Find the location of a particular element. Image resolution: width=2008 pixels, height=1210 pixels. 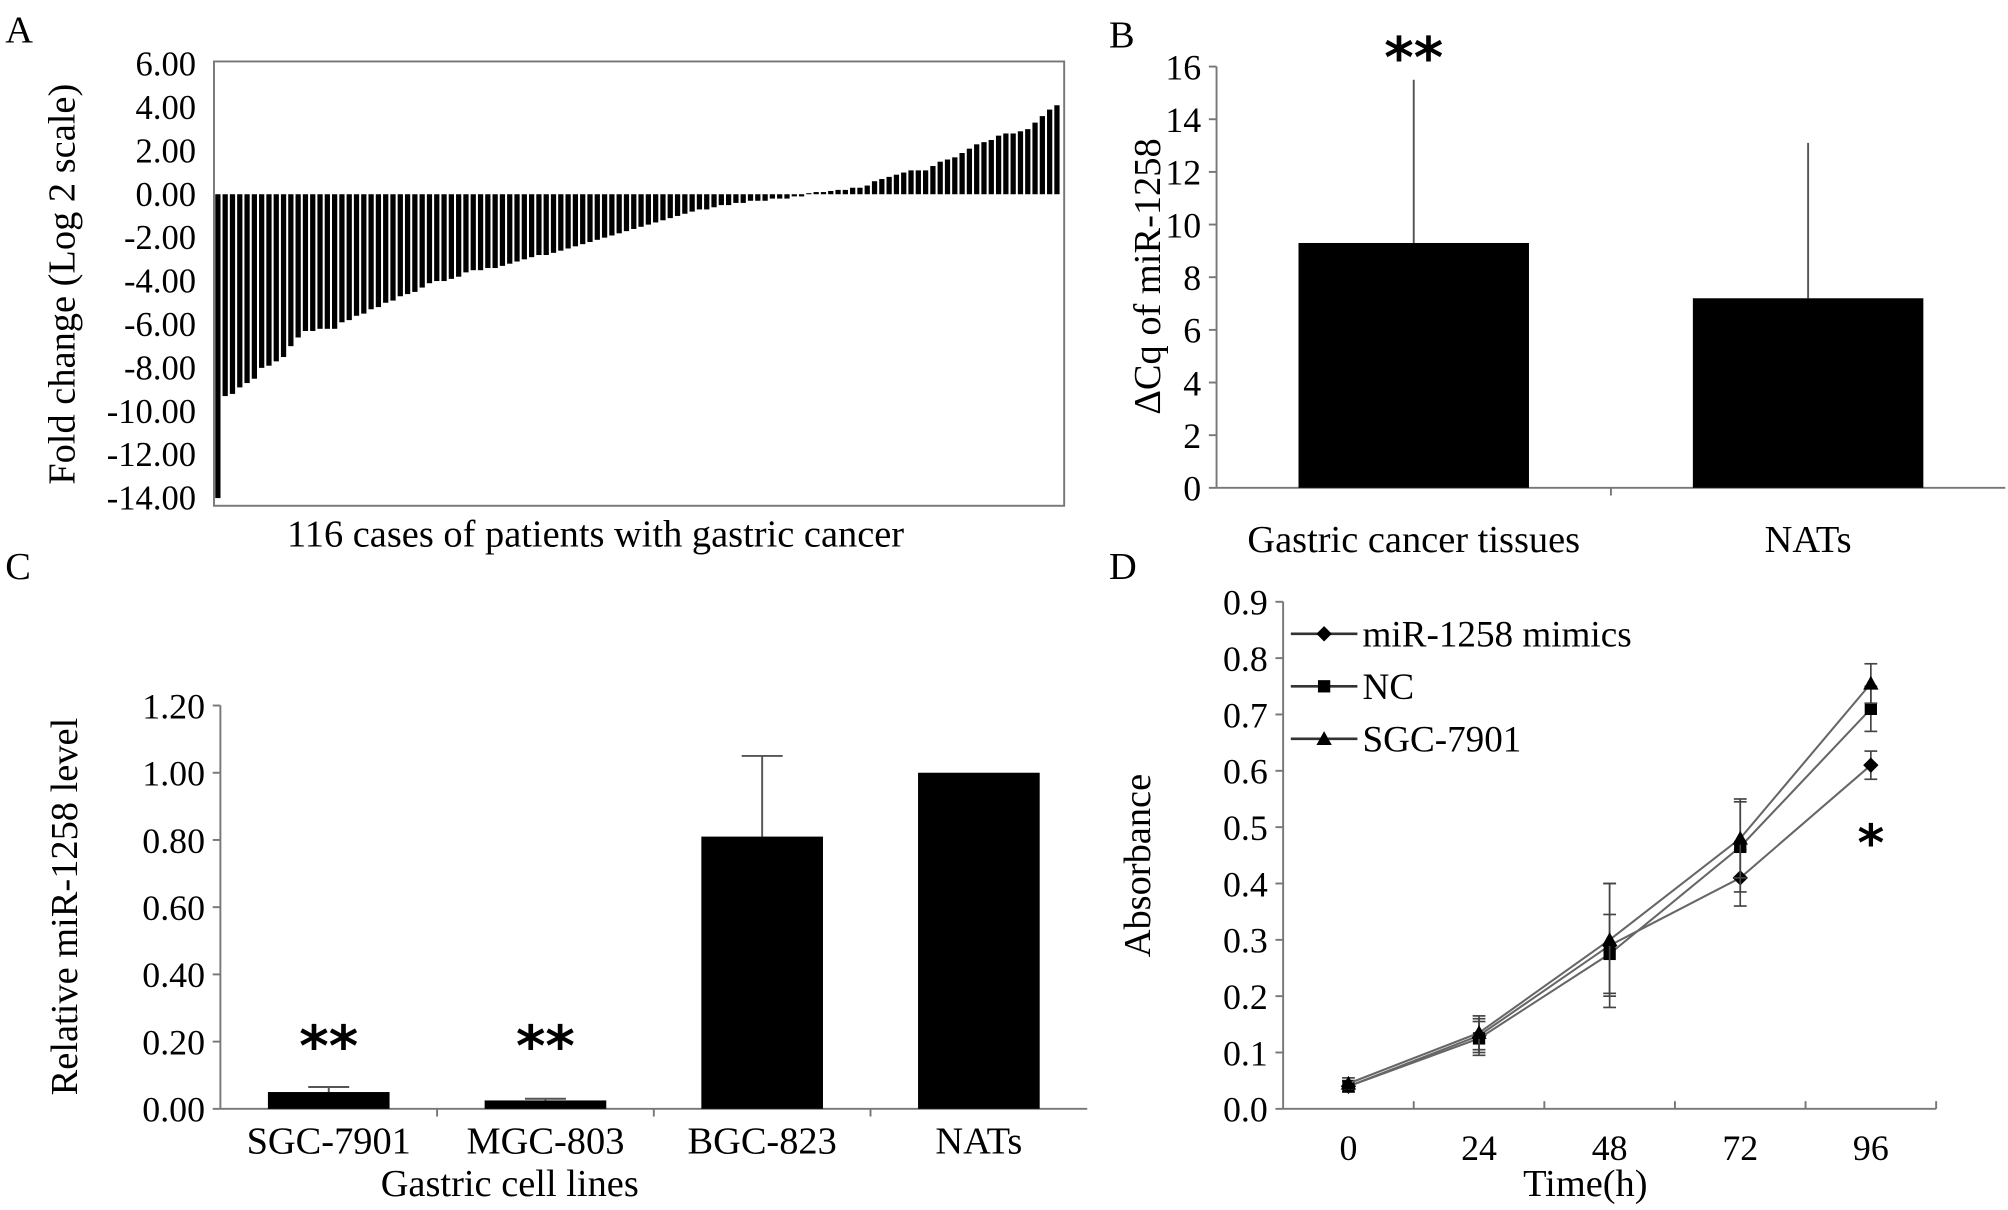

y-tick-label: -10.00 is located at coordinates (151, 412).